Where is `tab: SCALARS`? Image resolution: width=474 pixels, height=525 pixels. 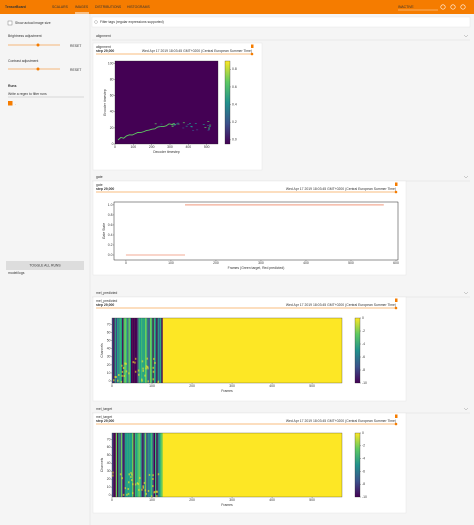 tab: SCALARS is located at coordinates (60, 7).